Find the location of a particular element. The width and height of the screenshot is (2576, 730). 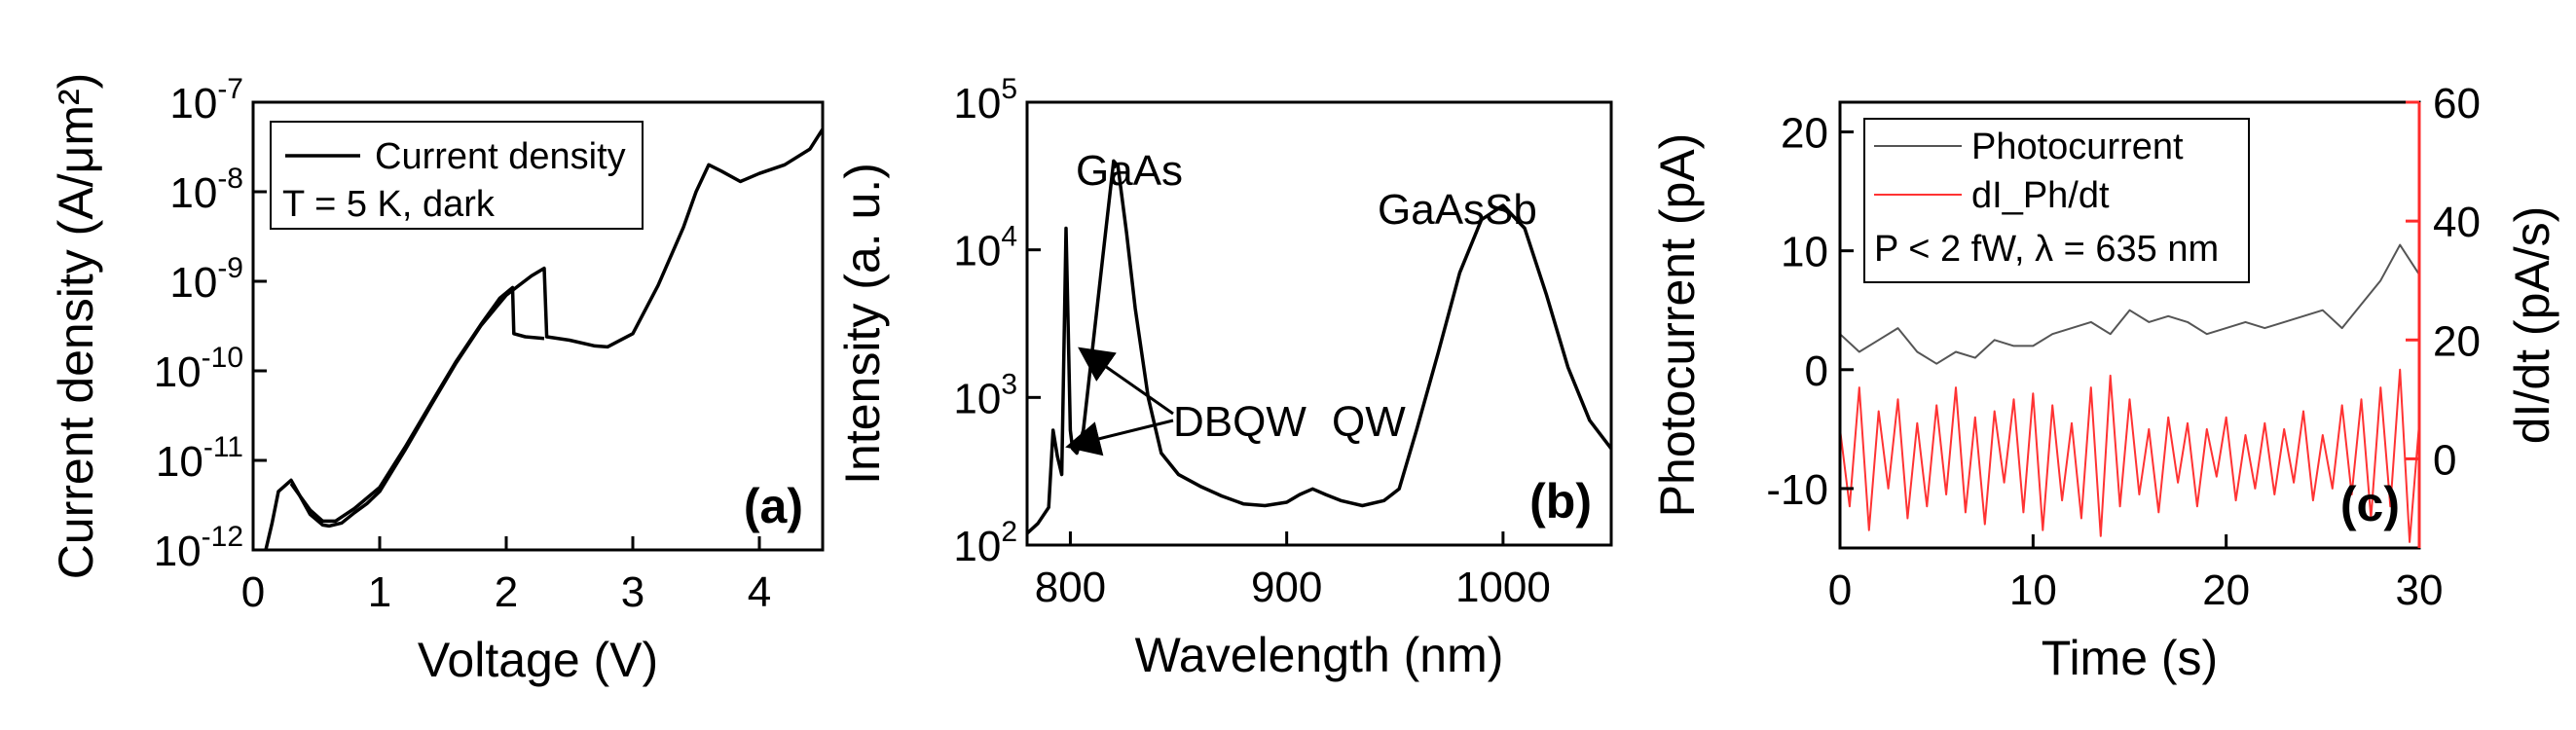

y2-tick-label: 0 is located at coordinates (2444, 460).